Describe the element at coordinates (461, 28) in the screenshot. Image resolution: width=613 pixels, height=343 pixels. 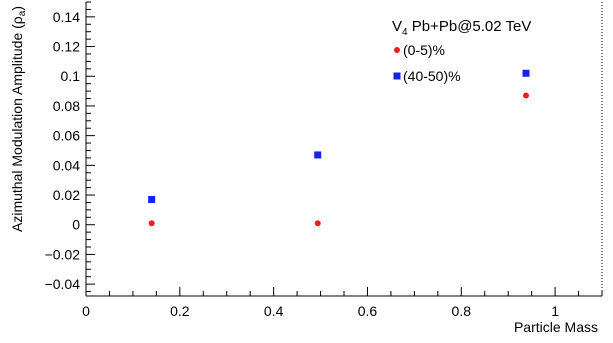
I see `legend-title: V4 Pb+Pb@5.02 TeV` at that location.